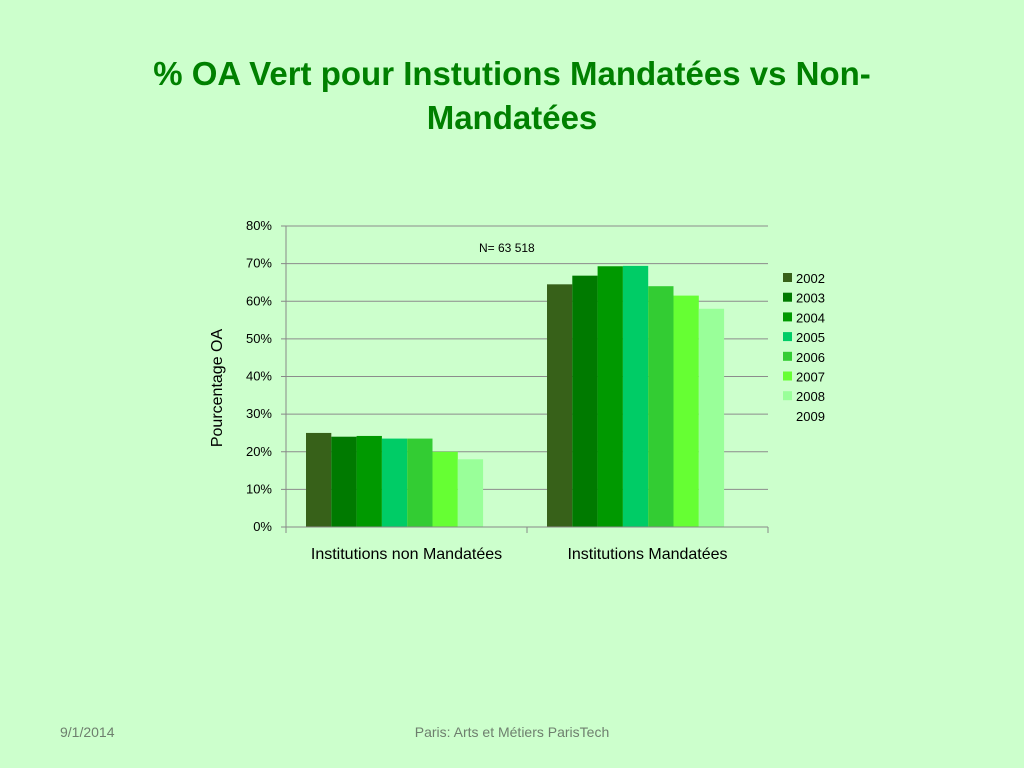  Describe the element at coordinates (87, 732) in the screenshot. I see `footer-date: 9/1/2014` at that location.